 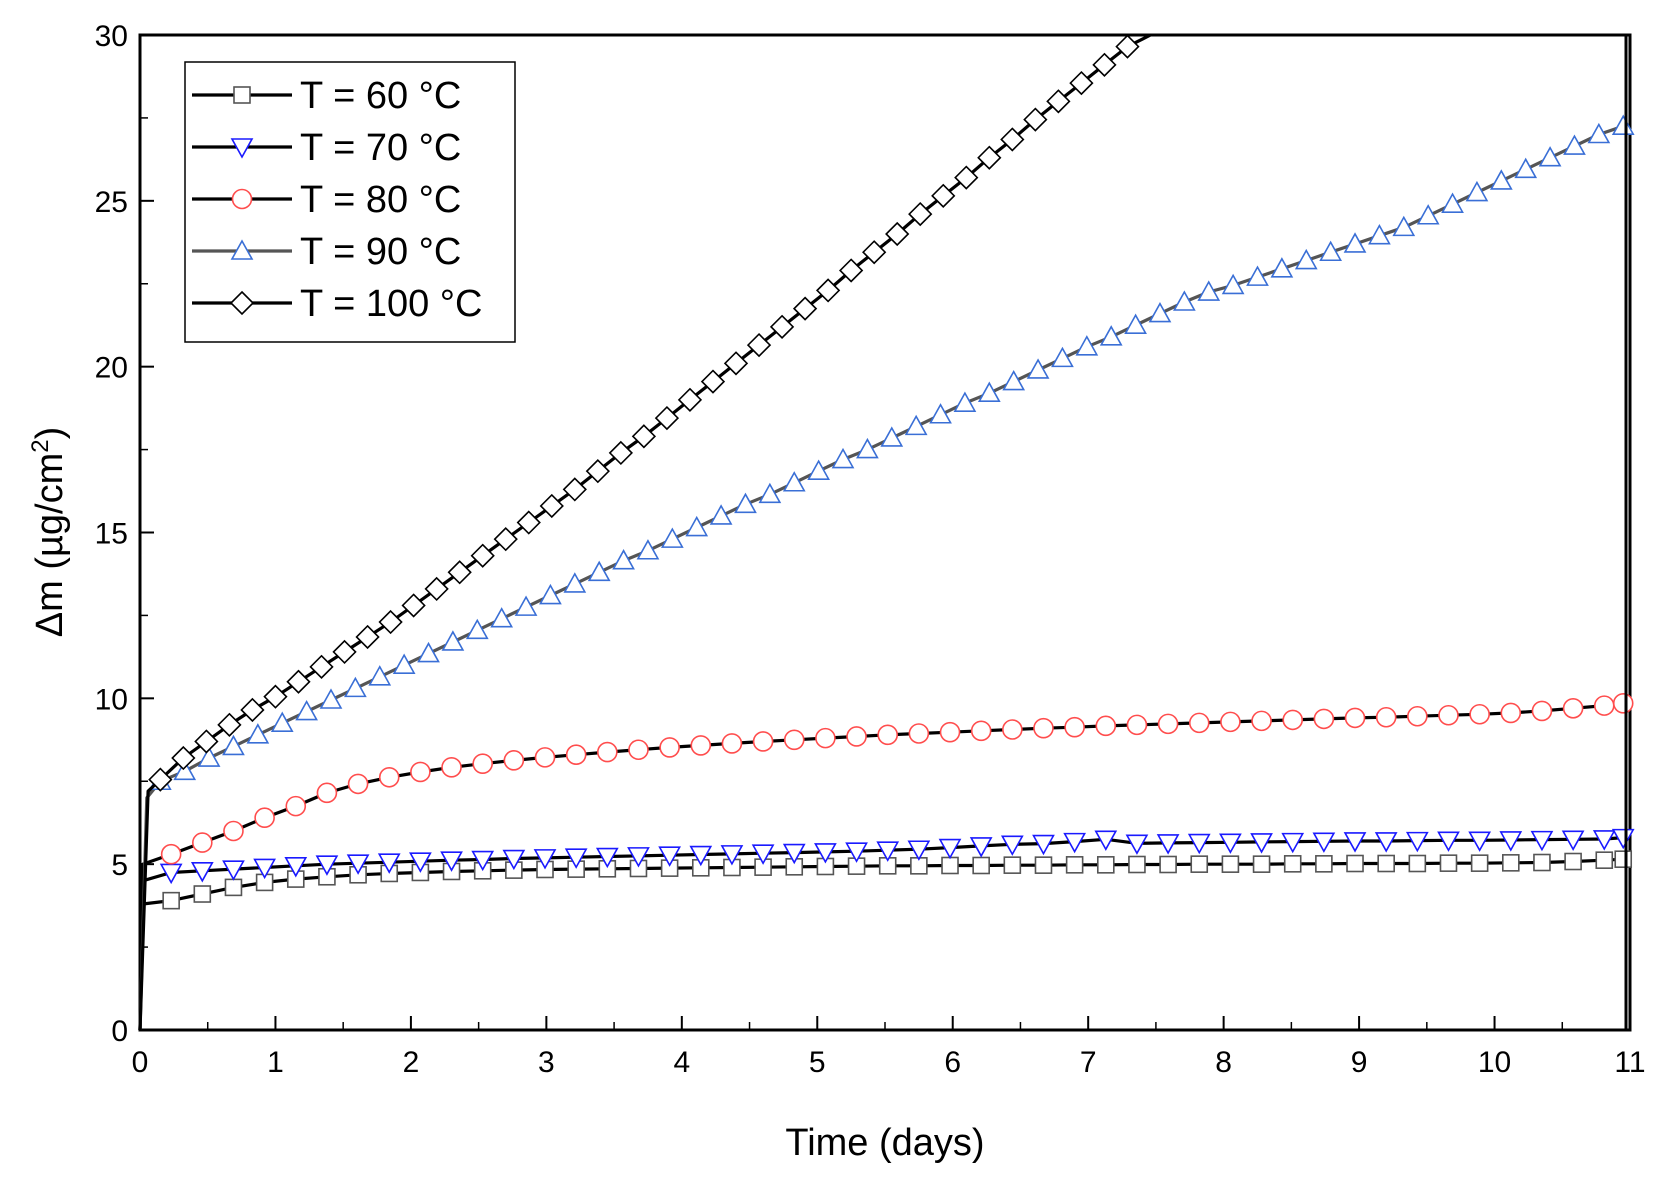 What do you see at coordinates (111, 699) in the screenshot?
I see `y-tick-label: 10` at bounding box center [111, 699].